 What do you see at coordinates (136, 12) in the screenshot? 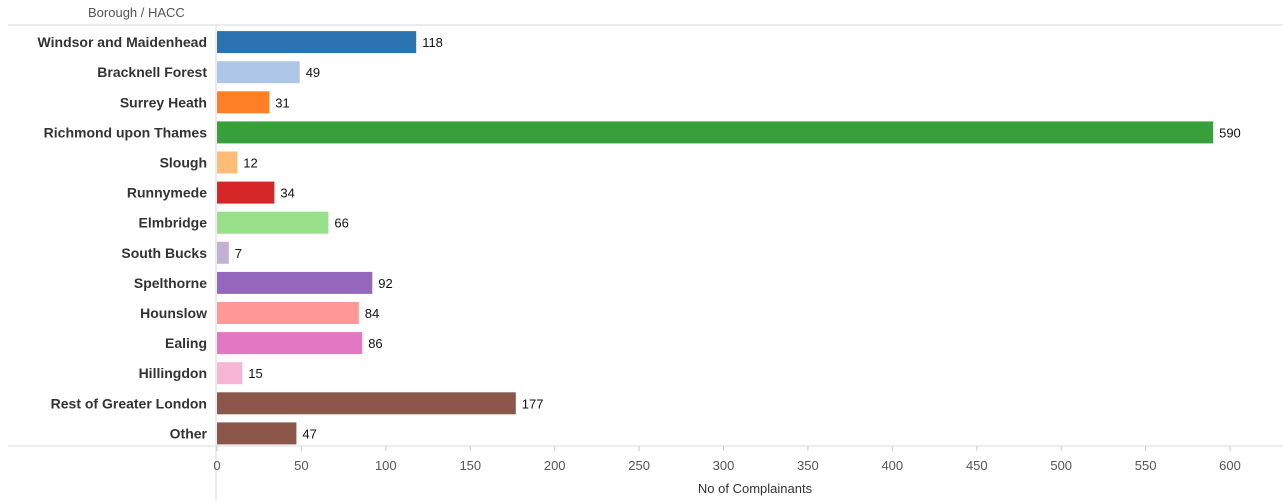
I see `category-header: Borough / HACC` at bounding box center [136, 12].